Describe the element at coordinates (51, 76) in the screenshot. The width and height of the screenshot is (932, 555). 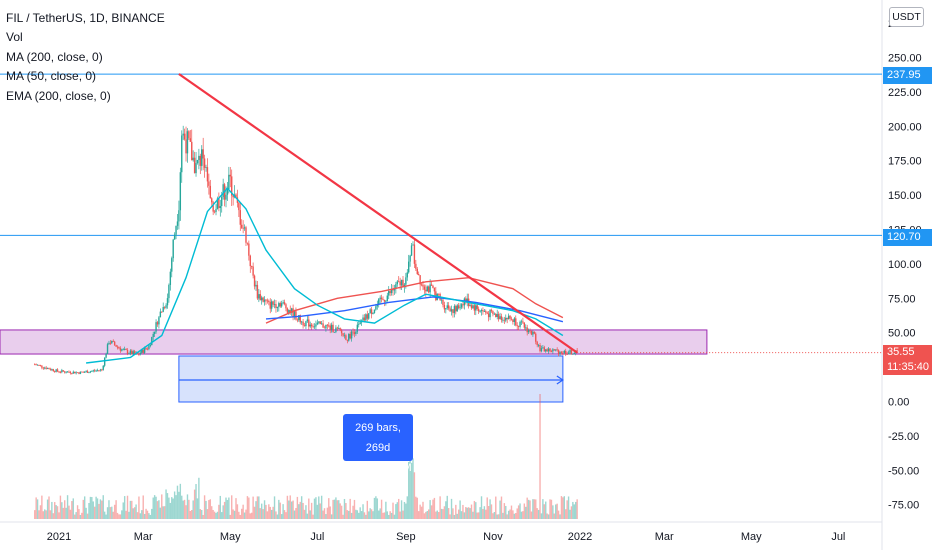
I see `legend-ma50: MA (50, close, 0)` at that location.